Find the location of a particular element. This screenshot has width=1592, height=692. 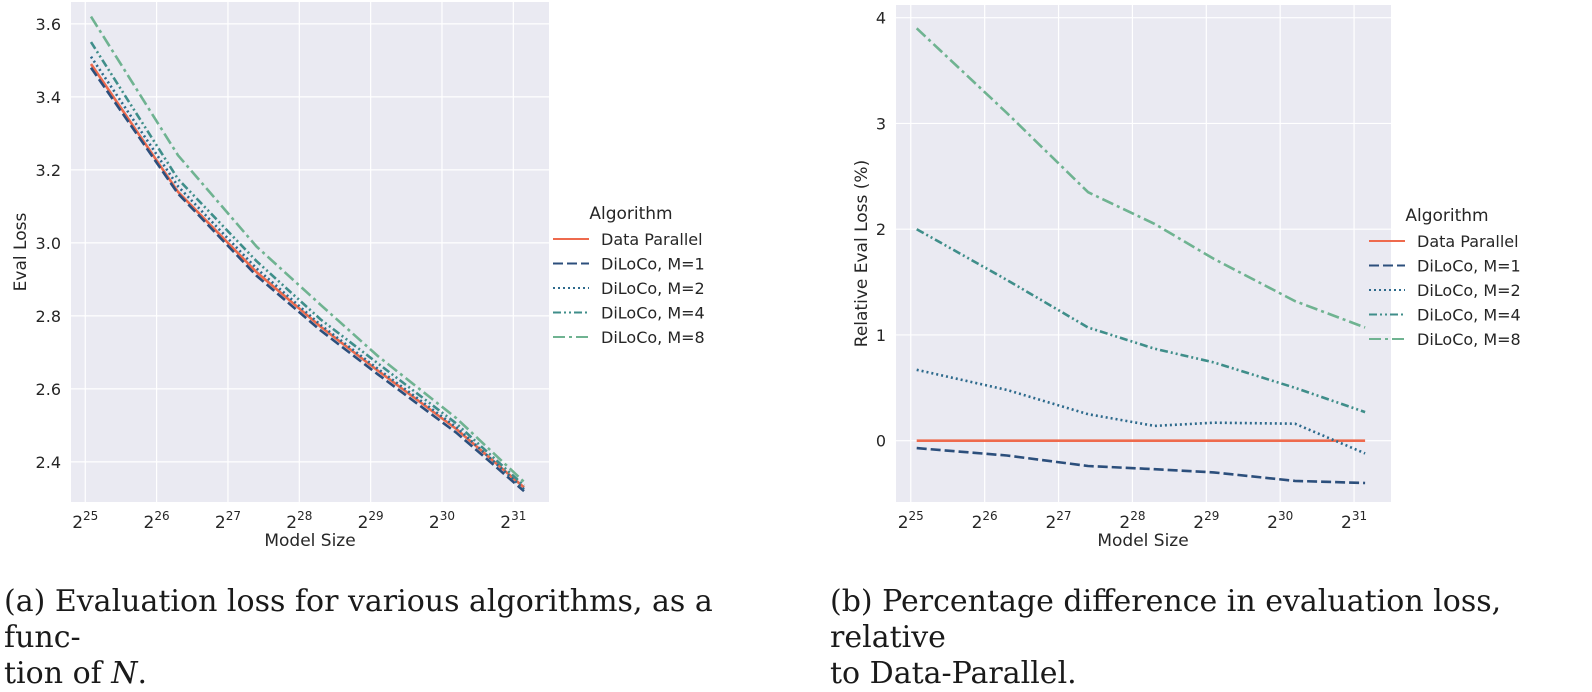

x-tick-label-a-4: 229 is located at coordinates (371, 521).